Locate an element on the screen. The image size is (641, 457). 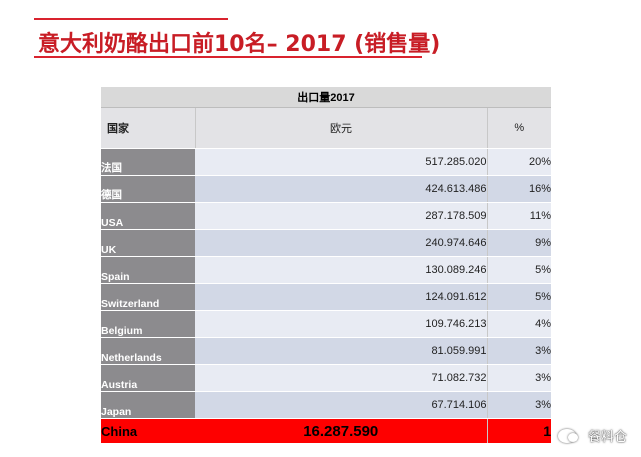
table-row: UK 240.974.646 9% is located at coordinates (326, 243).